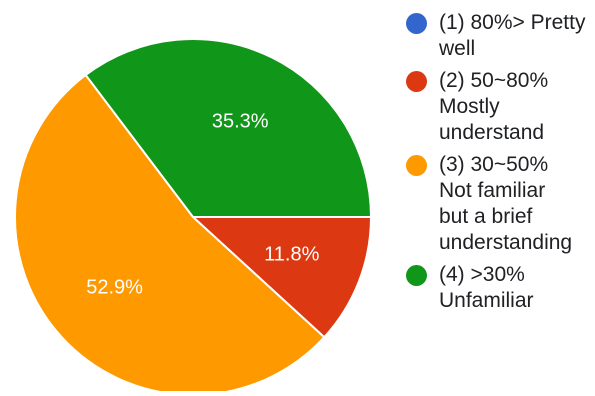 The image size is (595, 396). Describe the element at coordinates (114, 288) in the screenshot. I see `pie-slice-label-3: 52.9%` at that location.